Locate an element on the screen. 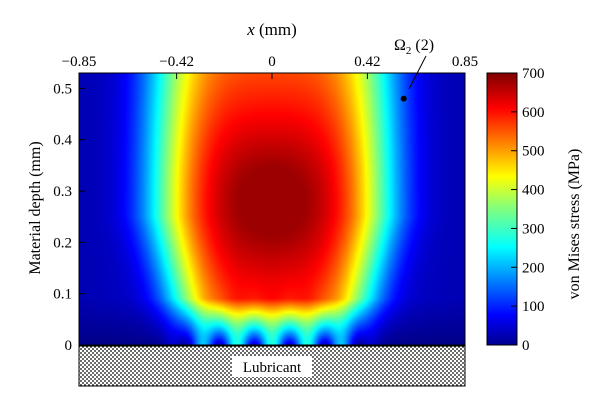 This screenshot has width=600, height=408. lubricant-region: Lubricant is located at coordinates (272, 366).